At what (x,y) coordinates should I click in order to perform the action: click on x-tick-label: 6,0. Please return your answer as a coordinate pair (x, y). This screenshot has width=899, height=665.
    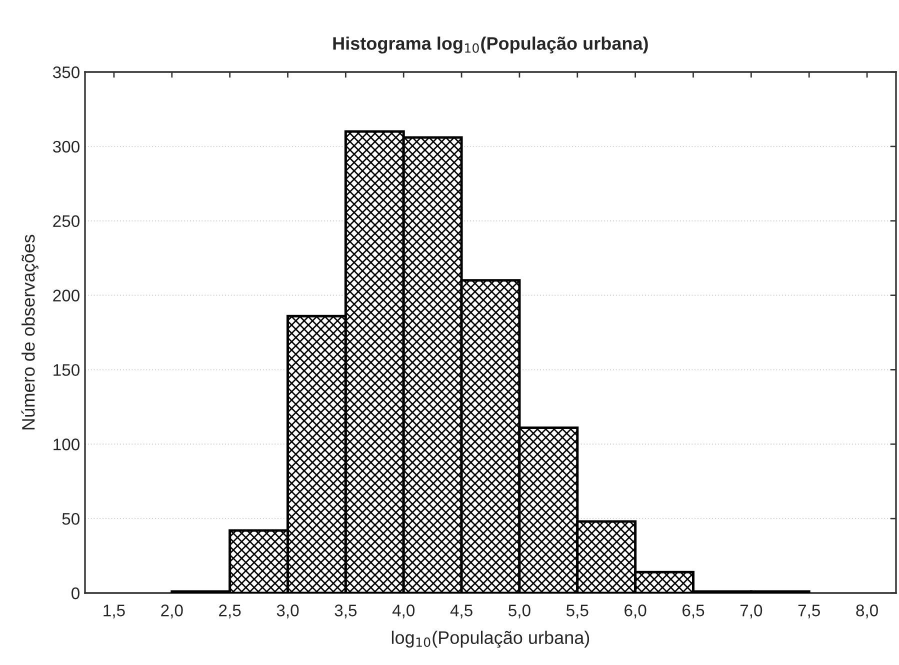
    Looking at the image, I should click on (635, 611).